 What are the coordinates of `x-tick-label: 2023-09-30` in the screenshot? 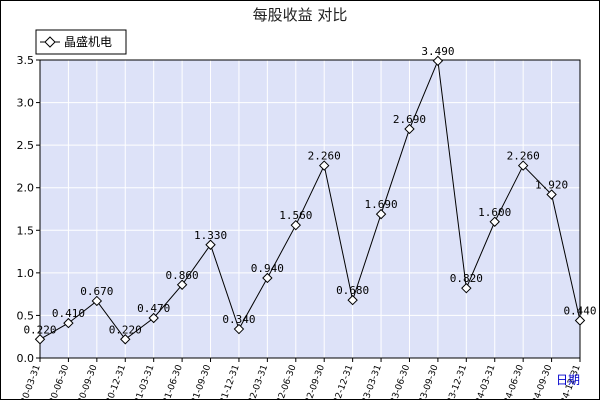 It's located at (426, 381).